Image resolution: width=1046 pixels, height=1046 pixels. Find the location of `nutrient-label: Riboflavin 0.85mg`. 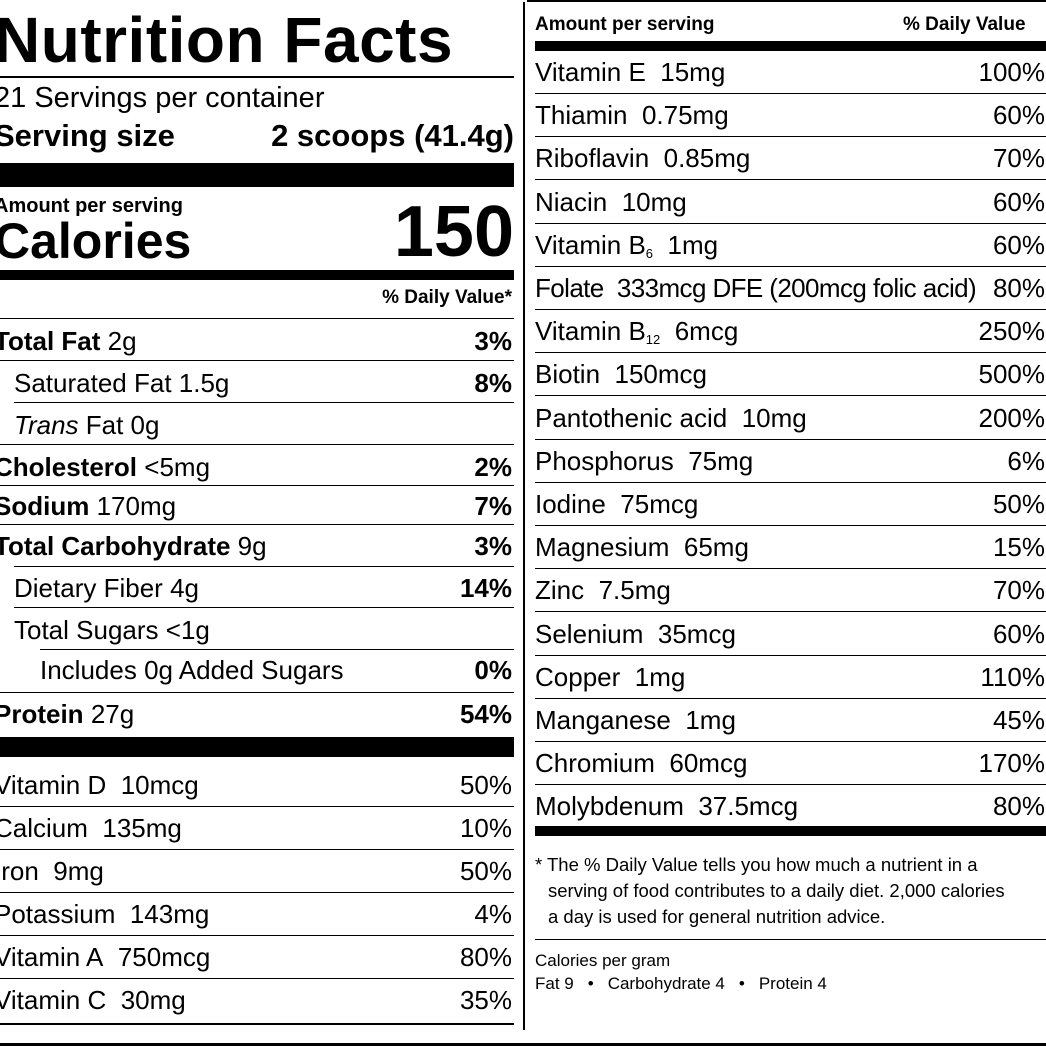

nutrient-label: Riboflavin 0.85mg is located at coordinates (642, 158).